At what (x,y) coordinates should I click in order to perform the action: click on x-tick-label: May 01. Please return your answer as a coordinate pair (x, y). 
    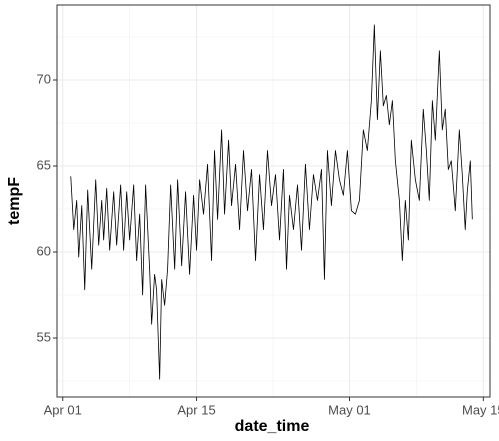
    Looking at the image, I should click on (349, 409).